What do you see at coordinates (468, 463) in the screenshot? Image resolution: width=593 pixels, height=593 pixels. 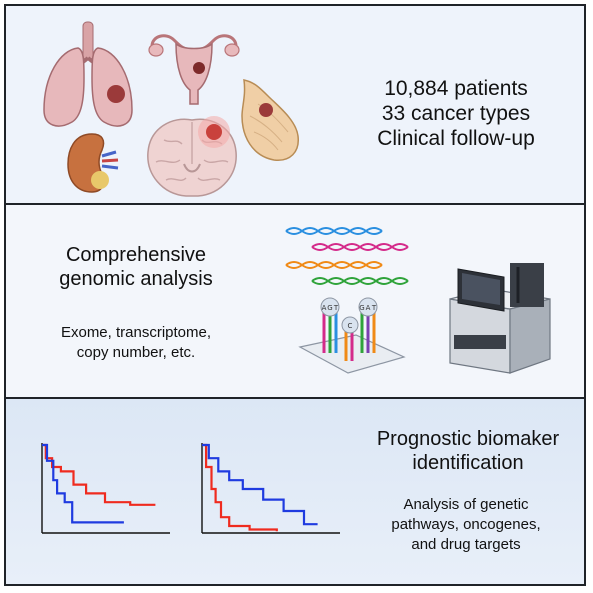 I see `prognostic-title-line2: identification` at bounding box center [468, 463].